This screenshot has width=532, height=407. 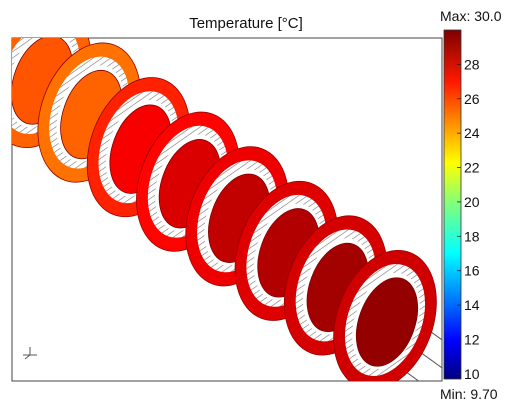 What do you see at coordinates (472, 339) in the screenshot?
I see `colorbar-tick-label: 12` at bounding box center [472, 339].